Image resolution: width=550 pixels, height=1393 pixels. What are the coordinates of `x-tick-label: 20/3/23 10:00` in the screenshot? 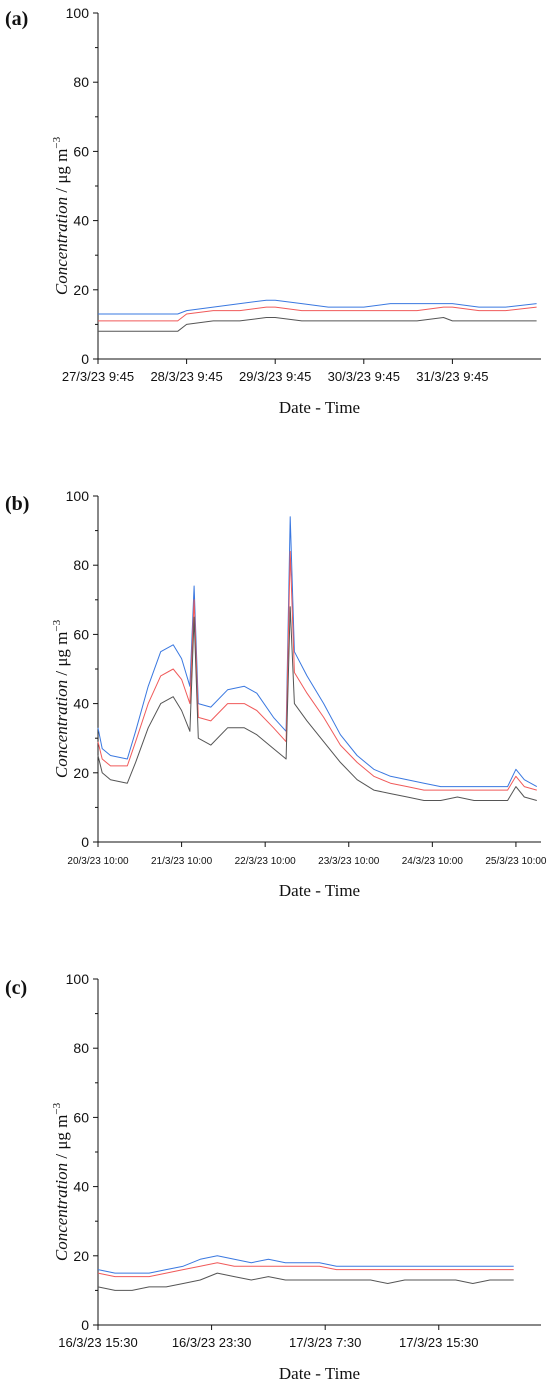 It's located at (98, 861).